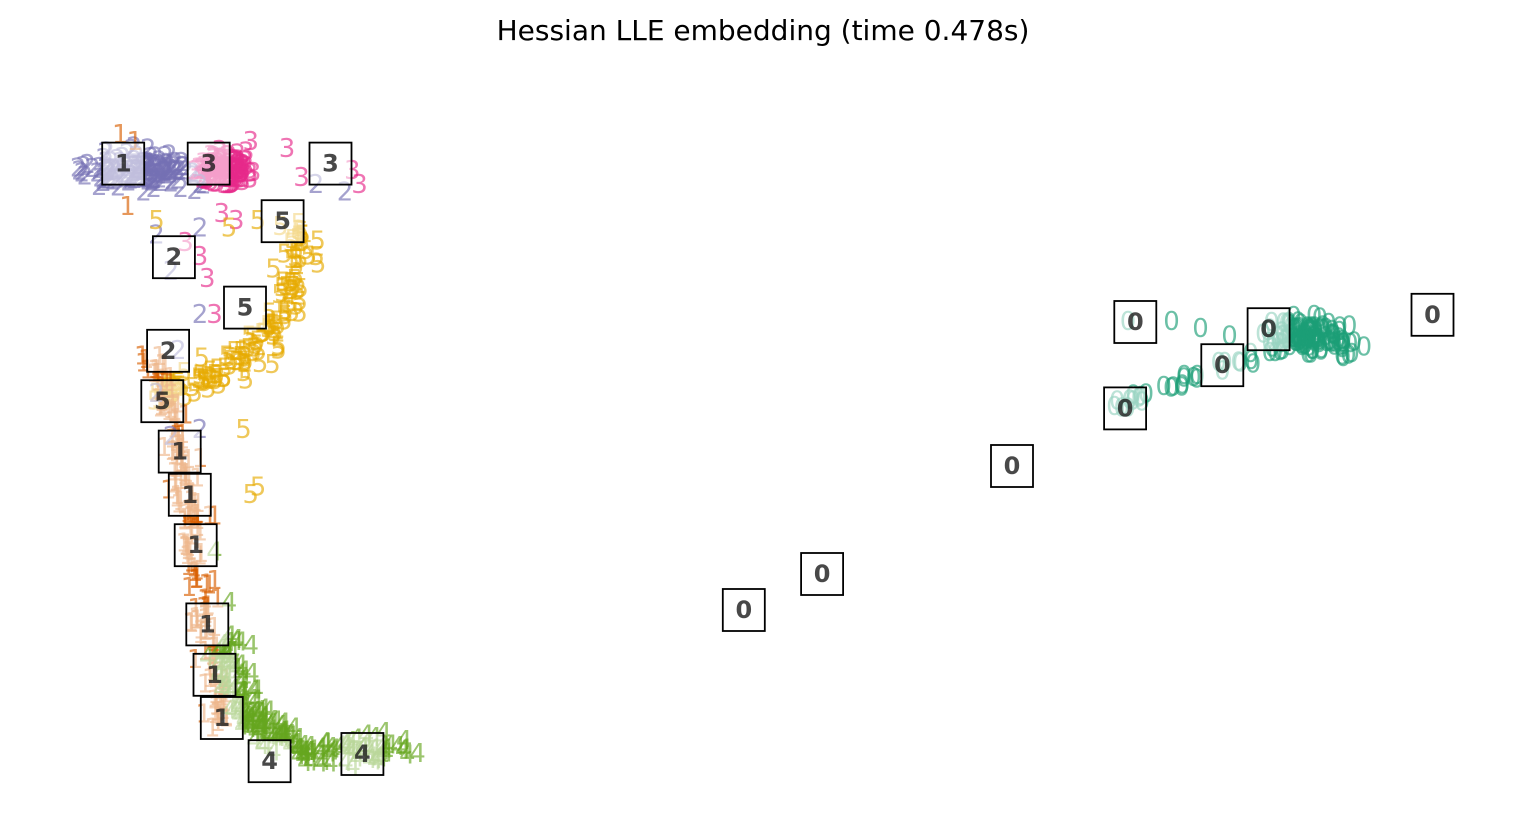 The height and width of the screenshot is (817, 1526). I want to click on thumbnail-digit: 3, so click(330, 164).